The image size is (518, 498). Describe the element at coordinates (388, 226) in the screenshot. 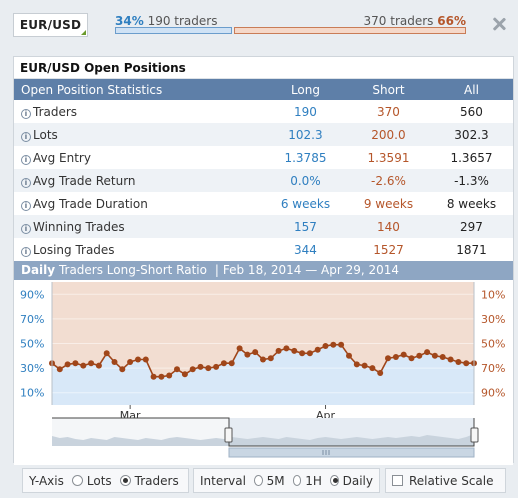

I see `cell-short: 140` at that location.